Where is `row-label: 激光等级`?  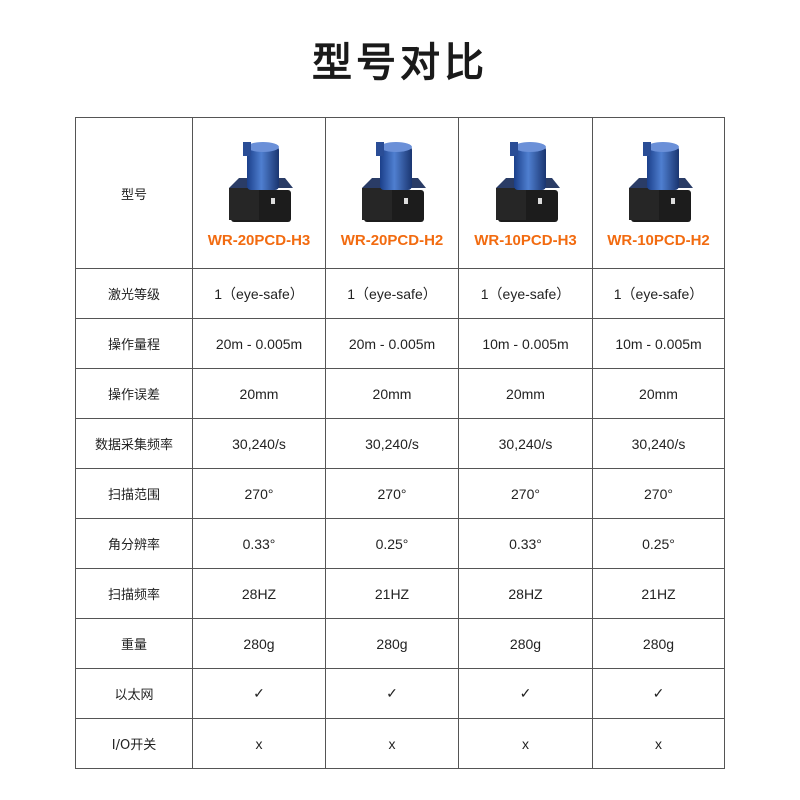
row-label: 激光等级 is located at coordinates (134, 293).